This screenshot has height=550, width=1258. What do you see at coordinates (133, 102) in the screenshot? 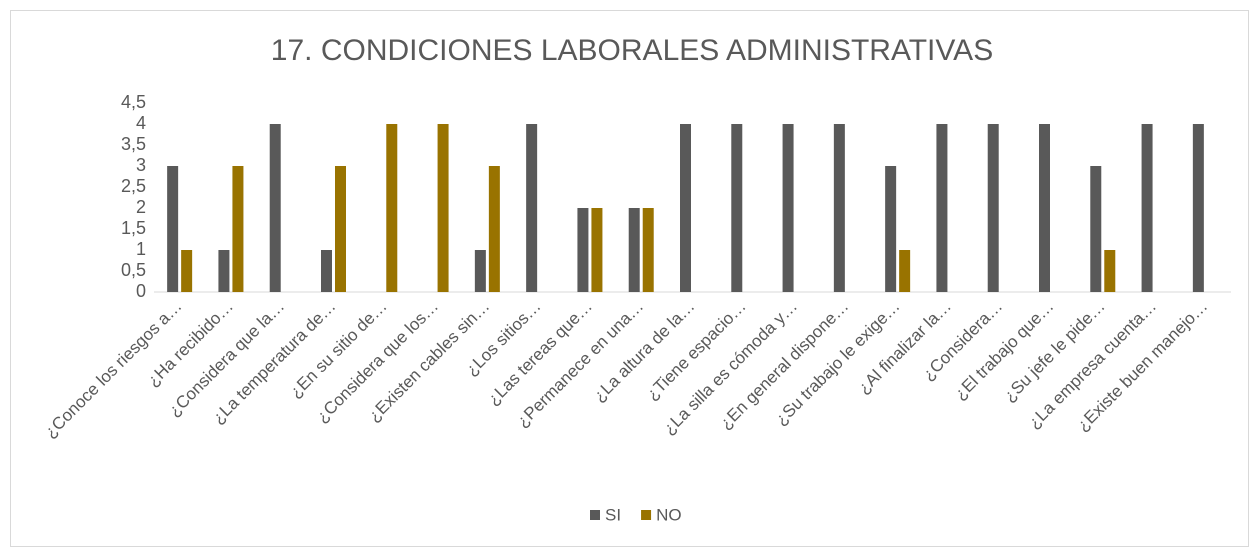
I see `y-tick-label: 4,5` at bounding box center [133, 102].